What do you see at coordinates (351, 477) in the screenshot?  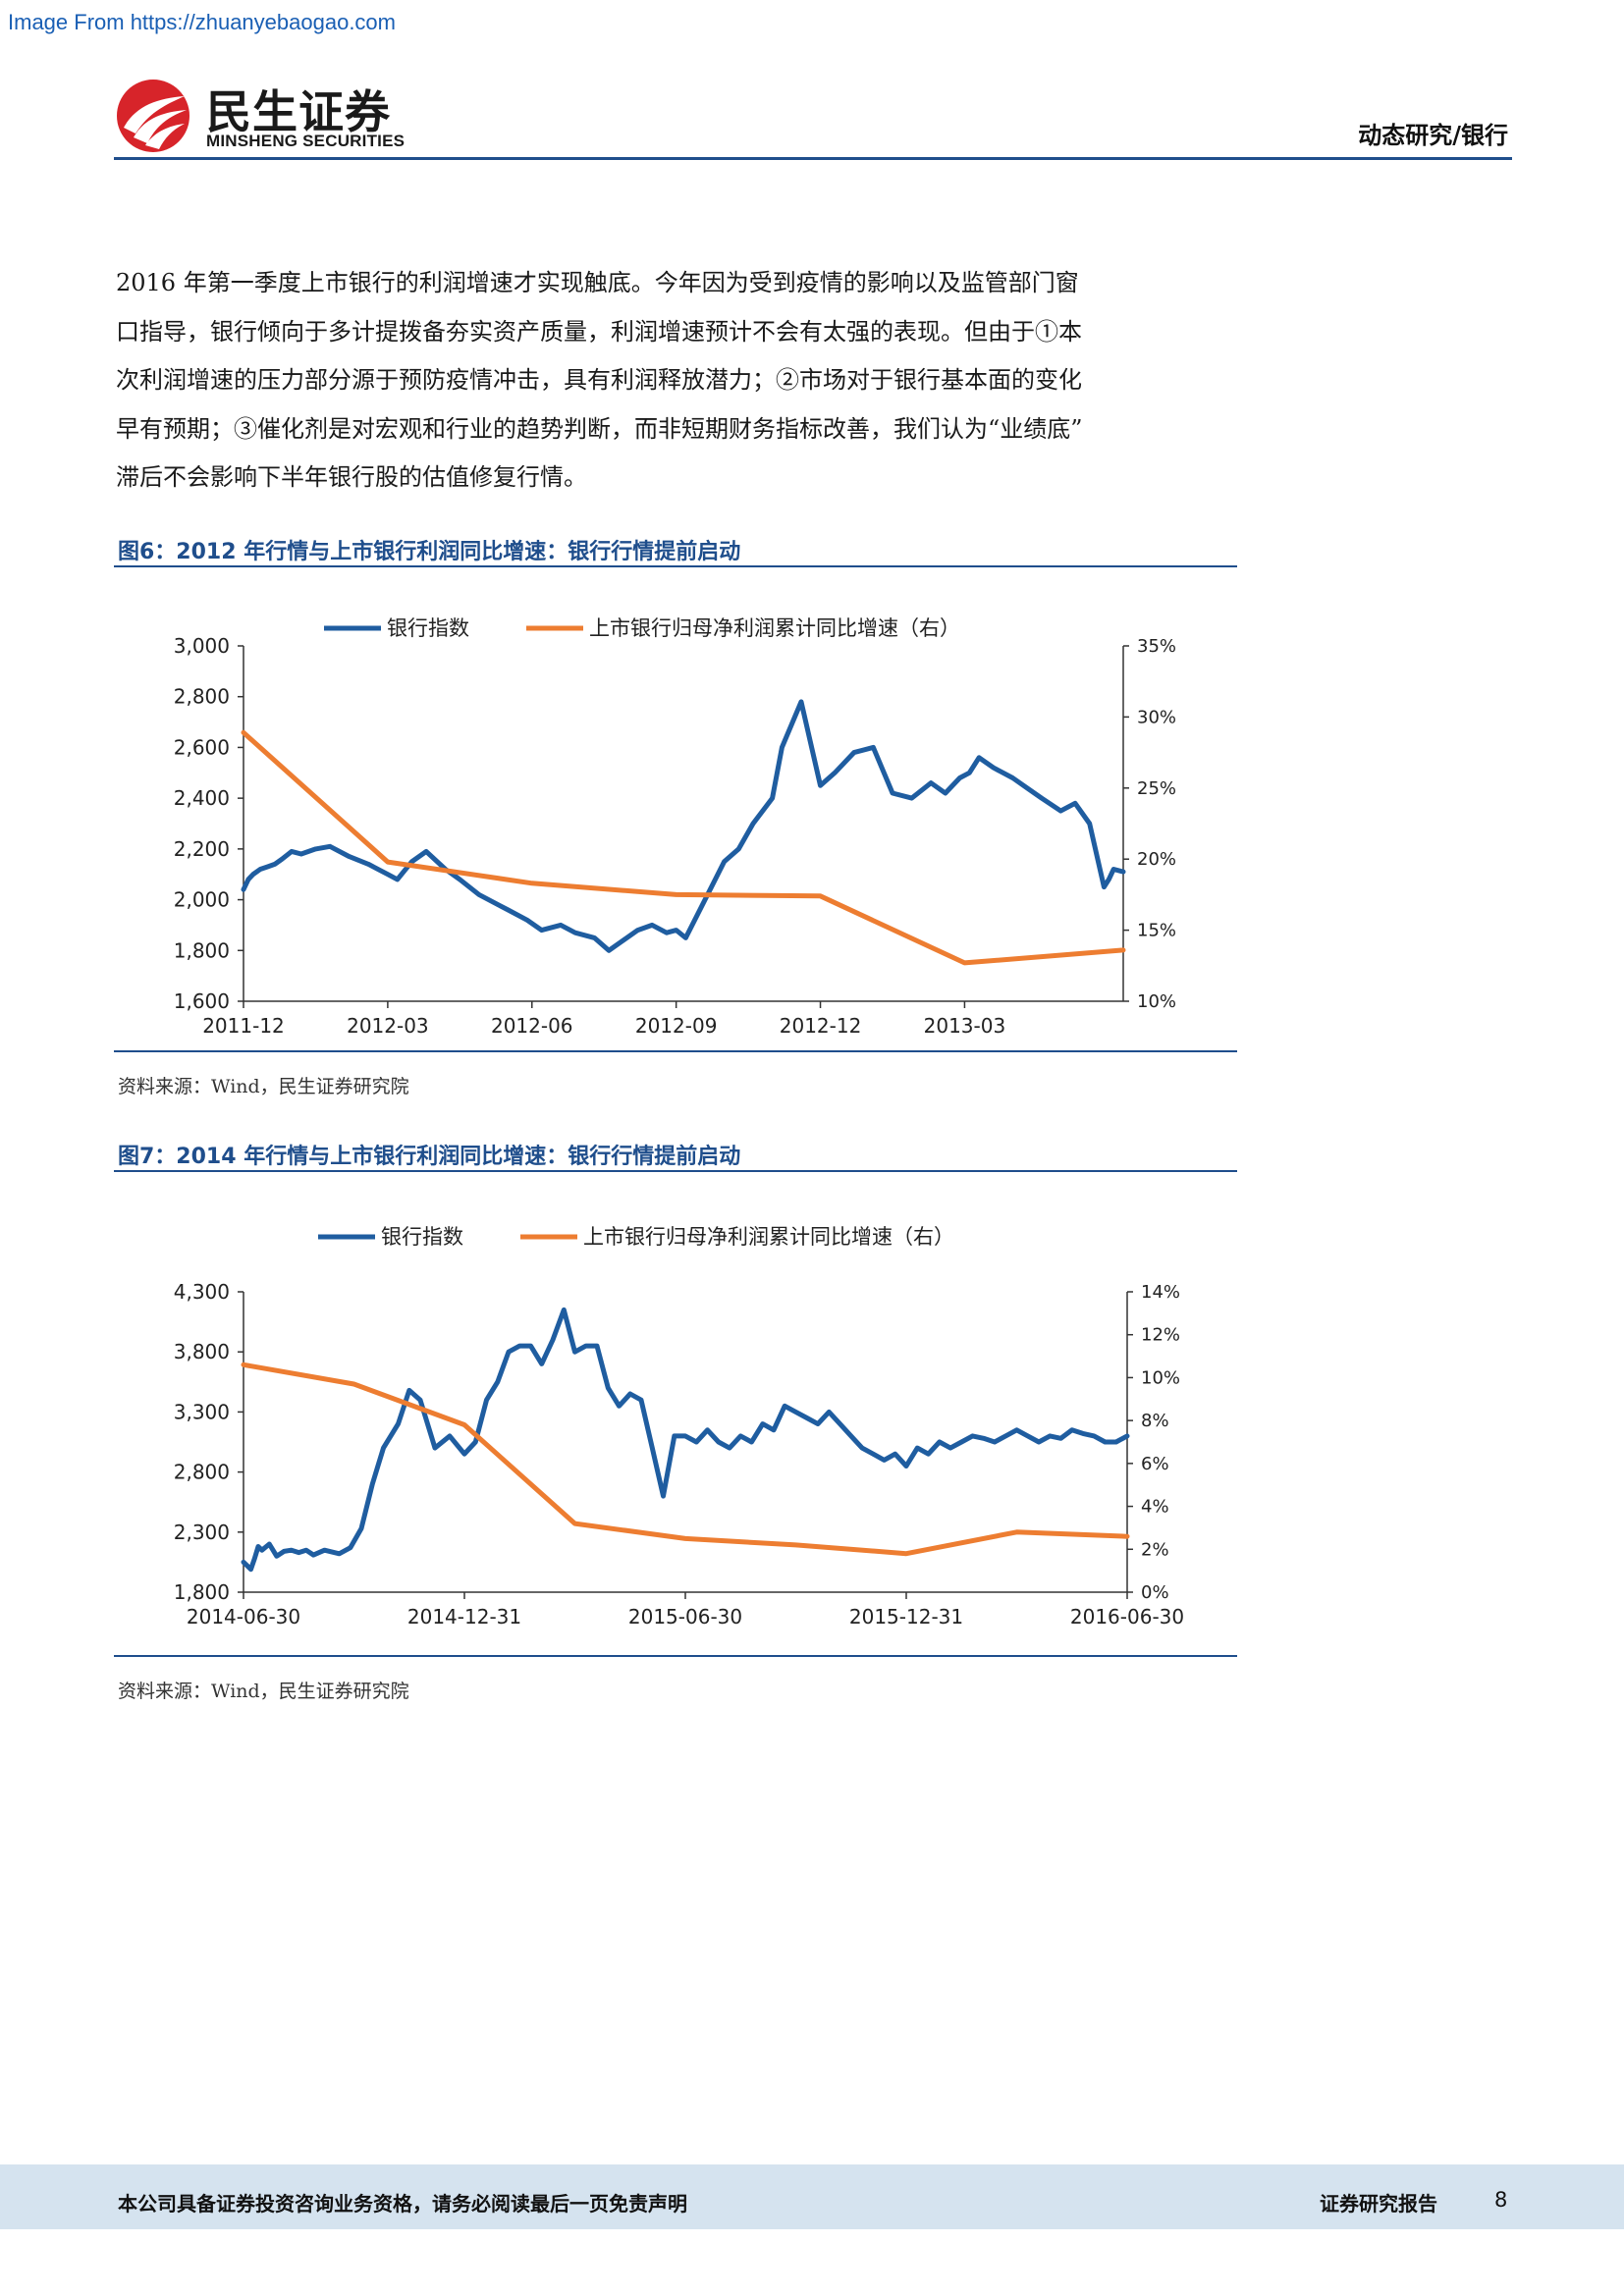 I see `body-line: 滞后不会影响下半年银行股的估值修复行情。` at bounding box center [351, 477].